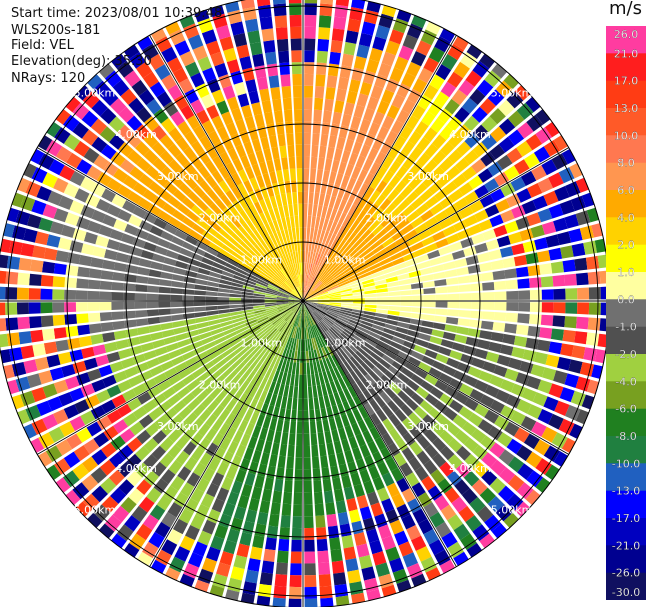 The width and height of the screenshot is (647, 607). I want to click on colorbar-tick: 1.0, so click(626, 272).